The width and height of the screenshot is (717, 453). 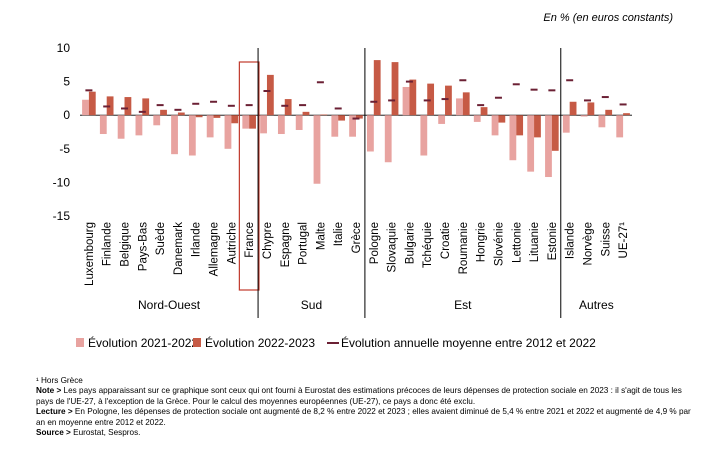 What do you see at coordinates (357, 237) in the screenshot?
I see `x-tick-label: Grèce` at bounding box center [357, 237].